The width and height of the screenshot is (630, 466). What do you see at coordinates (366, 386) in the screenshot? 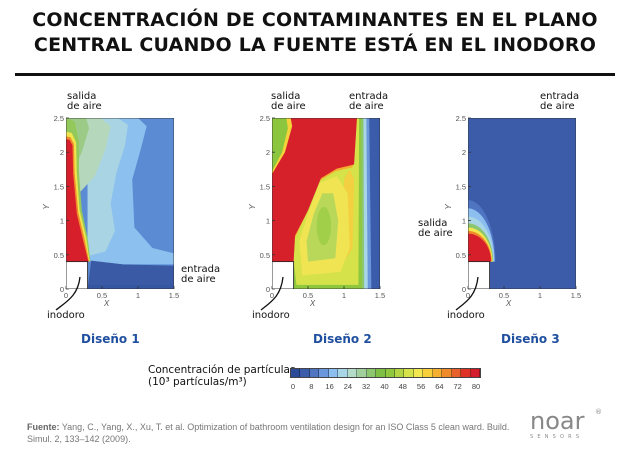
I see `colorbar-tick-label: 32` at bounding box center [366, 386].